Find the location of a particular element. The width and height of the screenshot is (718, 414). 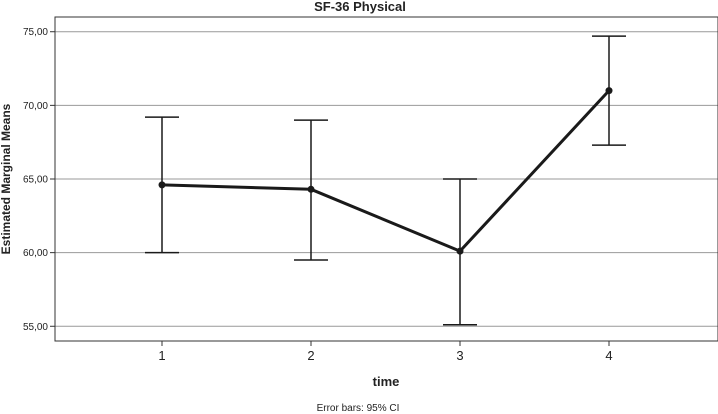

y-tick-labels: 55,00 60,00 65,00 70,00 75,00 is located at coordinates (39, 180).